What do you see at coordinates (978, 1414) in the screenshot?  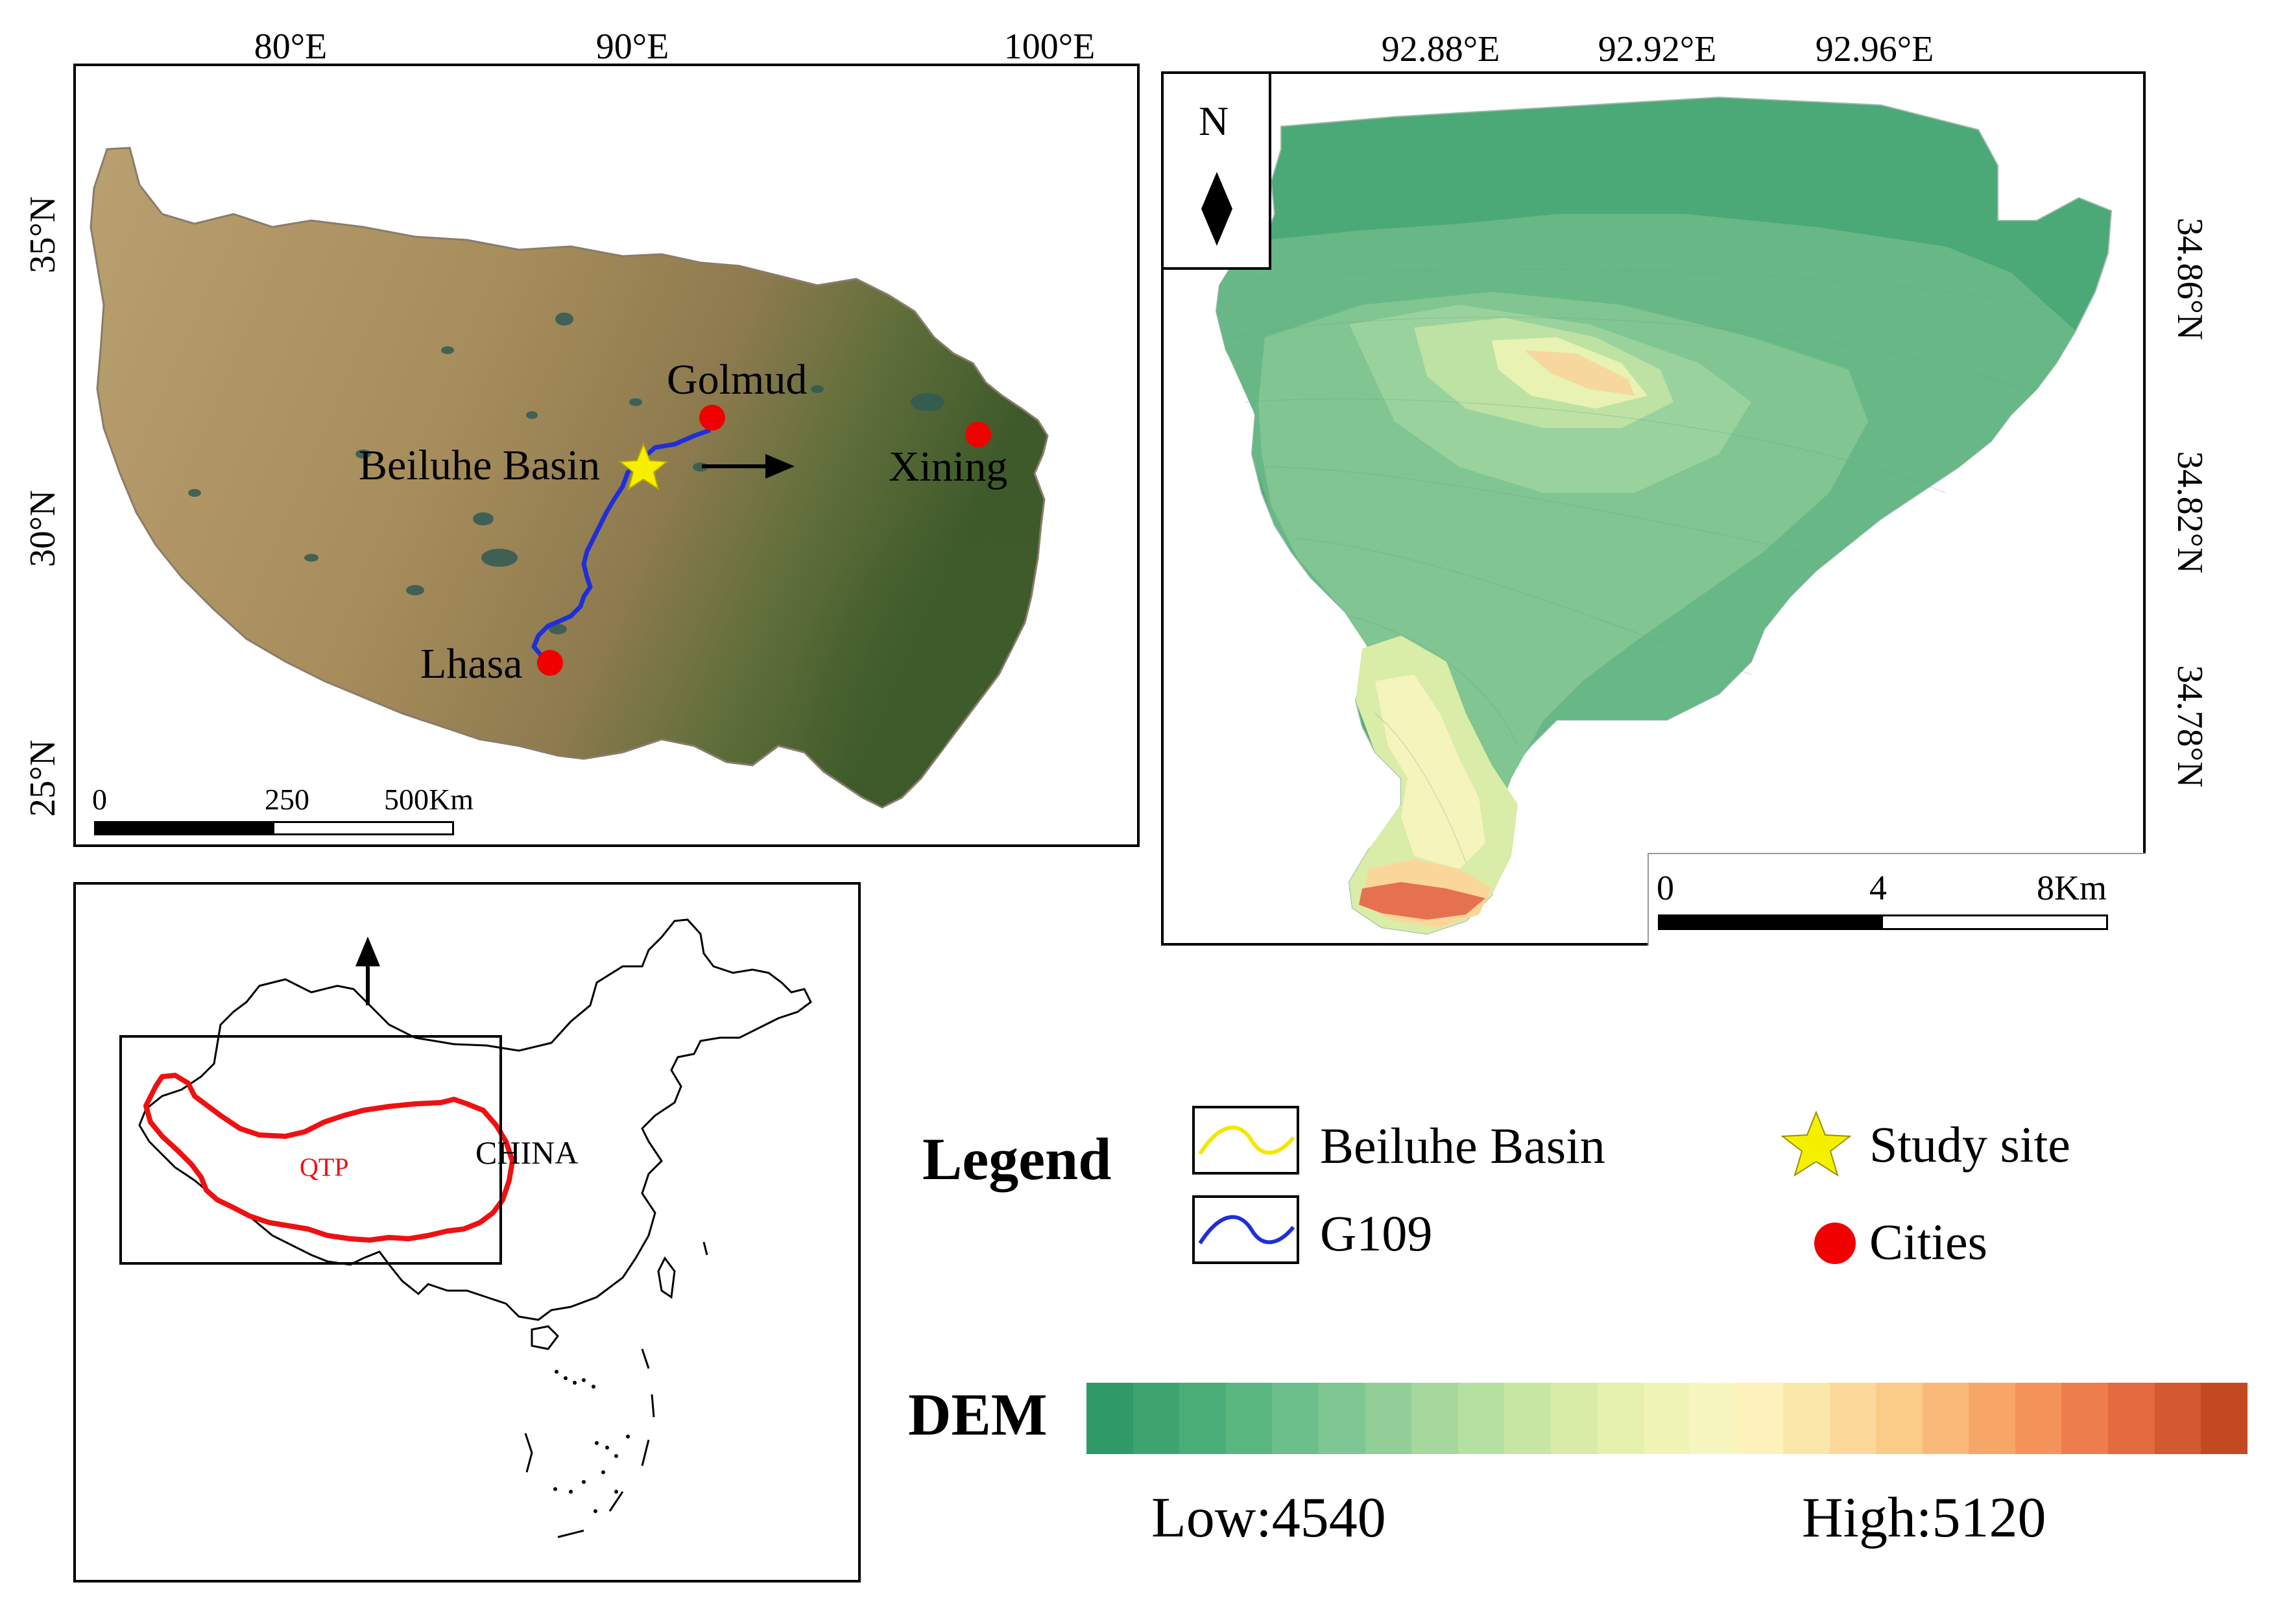 I see `dem-title: DEM` at bounding box center [978, 1414].